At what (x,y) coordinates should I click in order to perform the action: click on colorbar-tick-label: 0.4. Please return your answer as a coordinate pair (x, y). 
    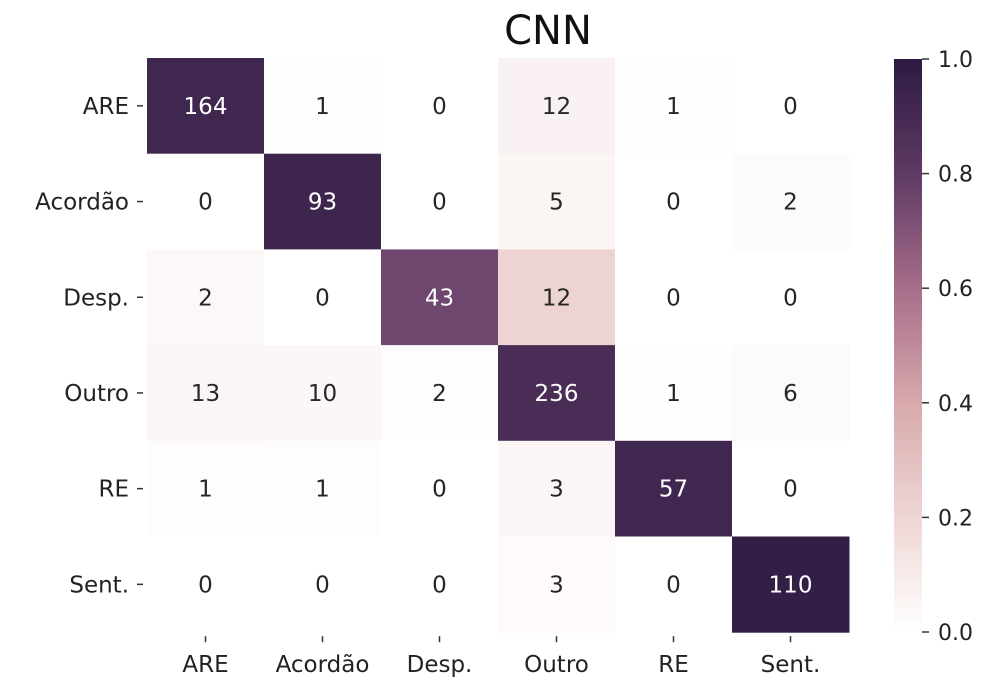
    Looking at the image, I should click on (955, 404).